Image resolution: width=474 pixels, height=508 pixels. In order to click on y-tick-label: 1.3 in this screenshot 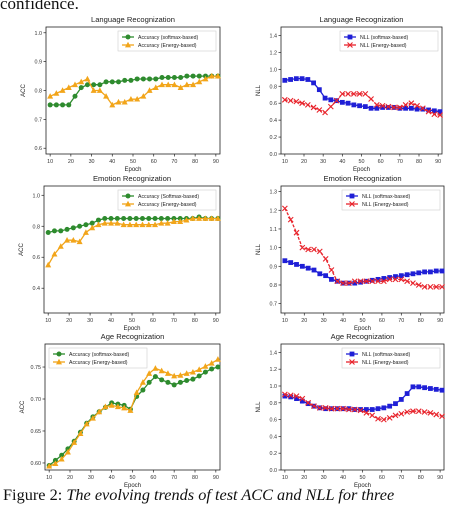, I will do `click(274, 193)`.